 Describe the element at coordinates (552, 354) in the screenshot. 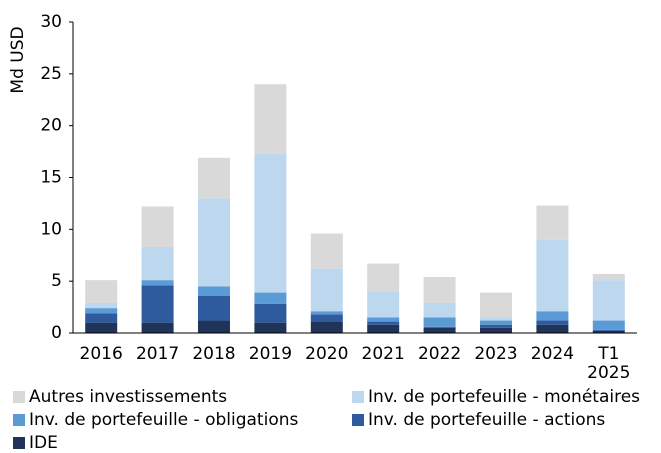

I see `x-tick-label: 2024` at that location.